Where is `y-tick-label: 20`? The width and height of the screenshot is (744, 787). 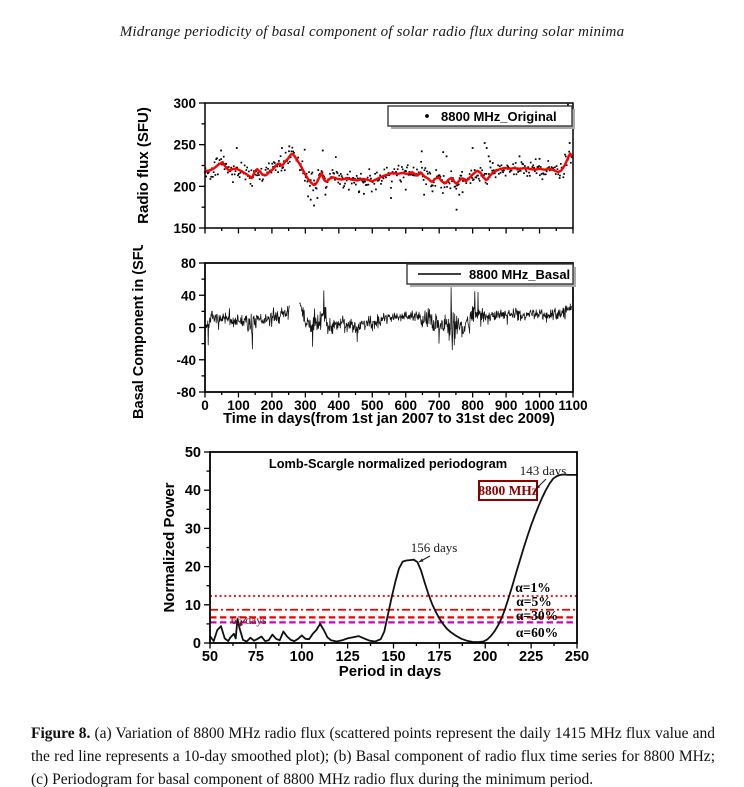
y-tick-label: 20 is located at coordinates (193, 568).